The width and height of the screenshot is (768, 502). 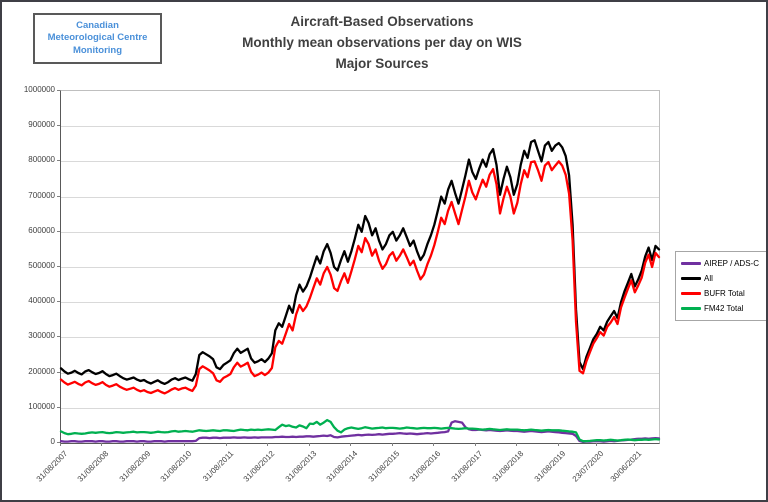 What do you see at coordinates (41, 125) in the screenshot?
I see `y-tick-label: 900000` at bounding box center [41, 125].